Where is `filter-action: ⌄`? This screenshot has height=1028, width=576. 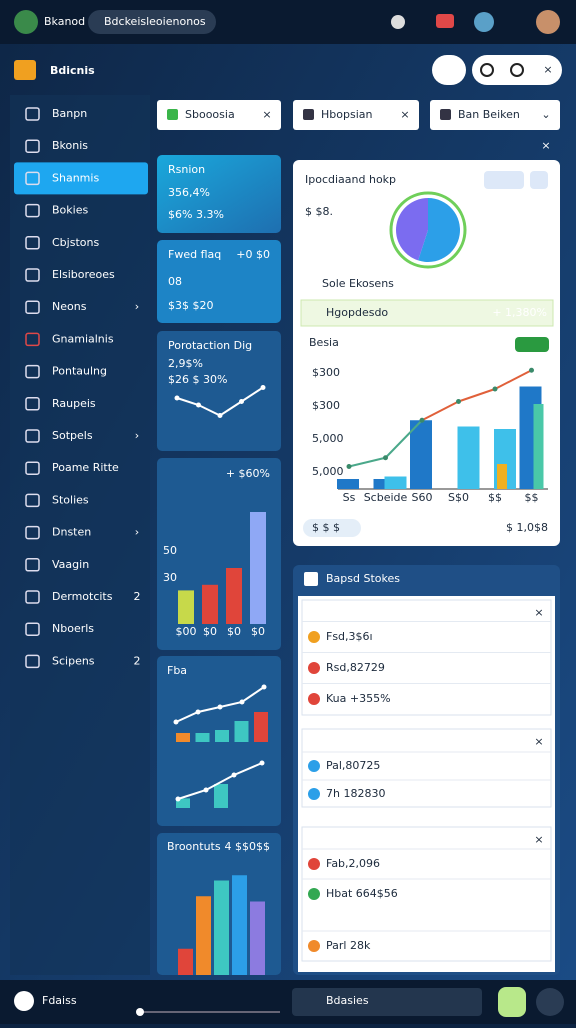
filter-action: ⌄ is located at coordinates (545, 114).